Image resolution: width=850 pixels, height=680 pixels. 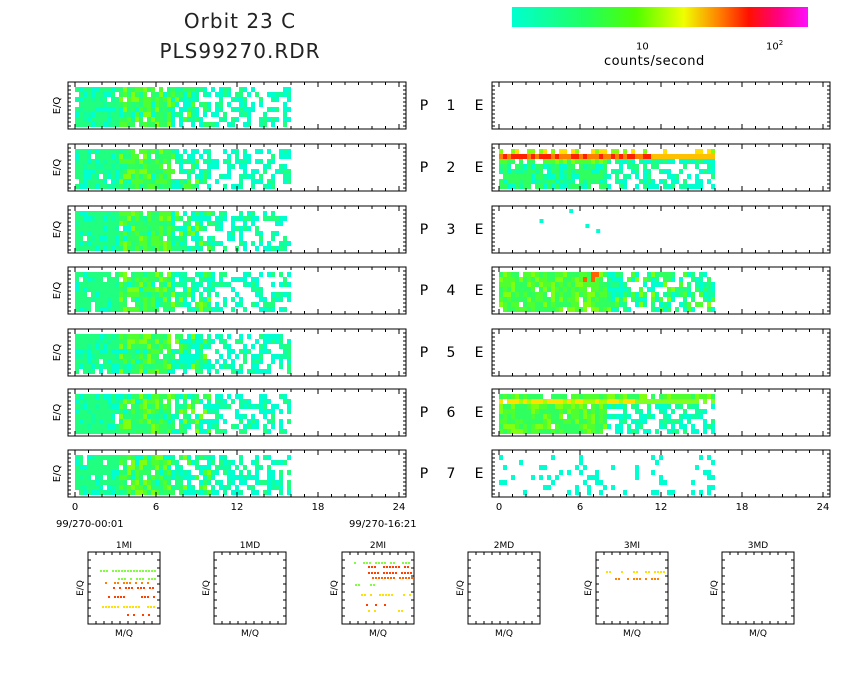 What do you see at coordinates (156, 507) in the screenshot?
I see `x-tick-label: 6` at bounding box center [156, 507].